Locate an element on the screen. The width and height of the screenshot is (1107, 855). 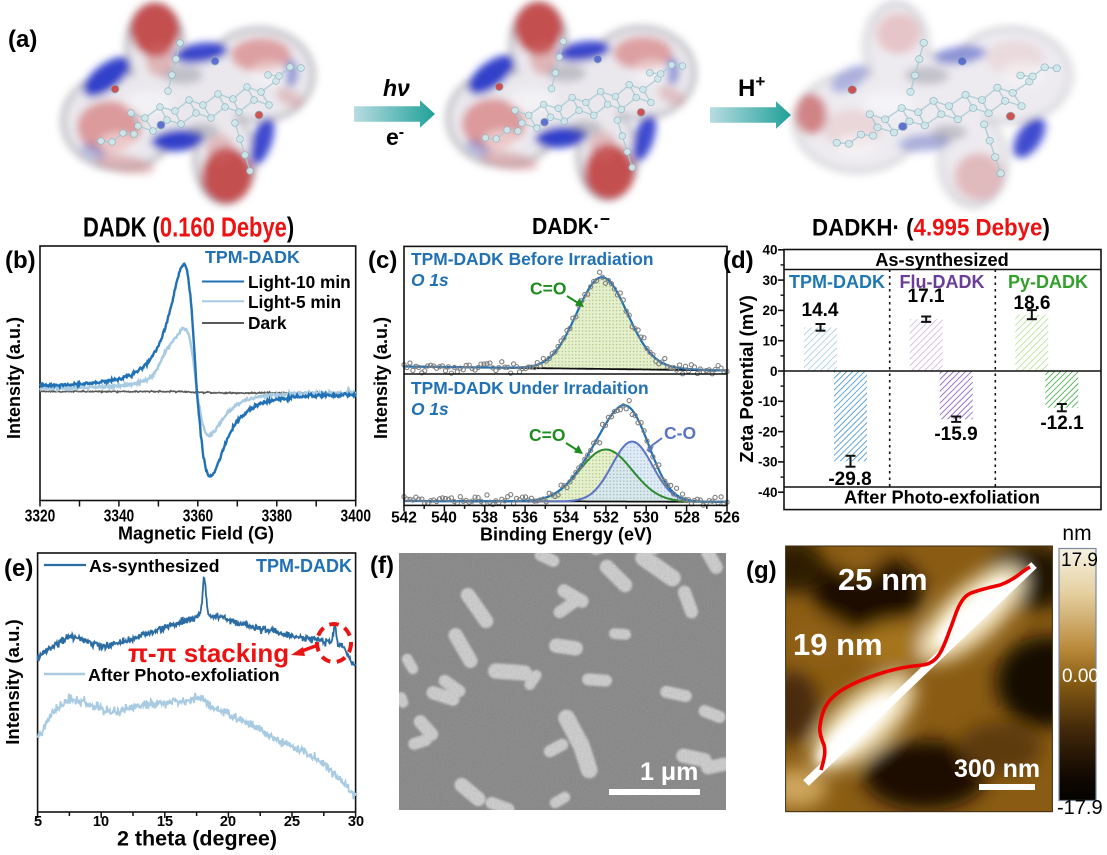
svg-text: 3380 is located at coordinates (277, 516).